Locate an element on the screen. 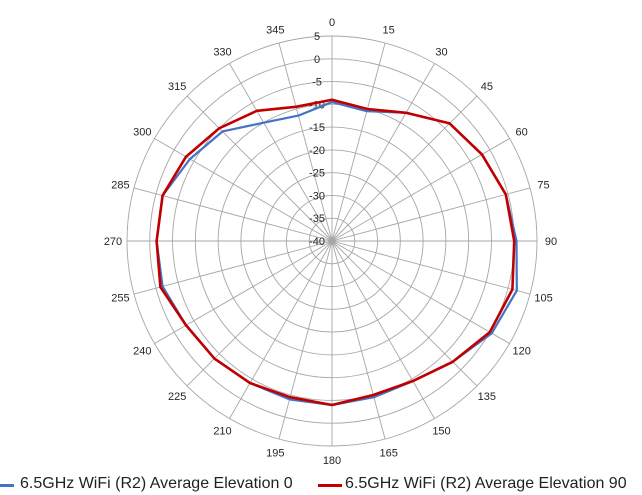  radial-tick-labels: 50-5-10-15-20-25-30-35-40 is located at coordinates (317, 139).